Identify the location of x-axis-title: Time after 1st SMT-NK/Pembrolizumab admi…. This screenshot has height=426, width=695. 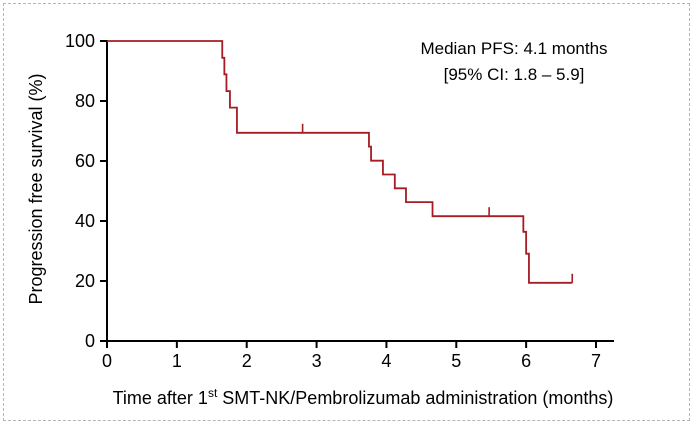
(363, 397).